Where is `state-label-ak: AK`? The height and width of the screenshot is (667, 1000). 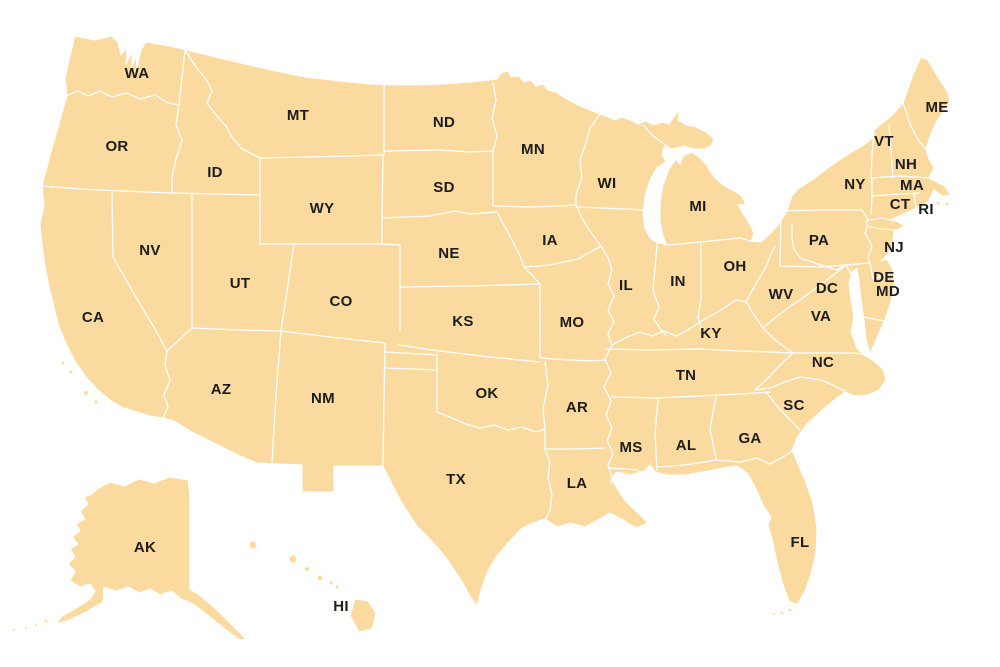 state-label-ak: AK is located at coordinates (145, 547).